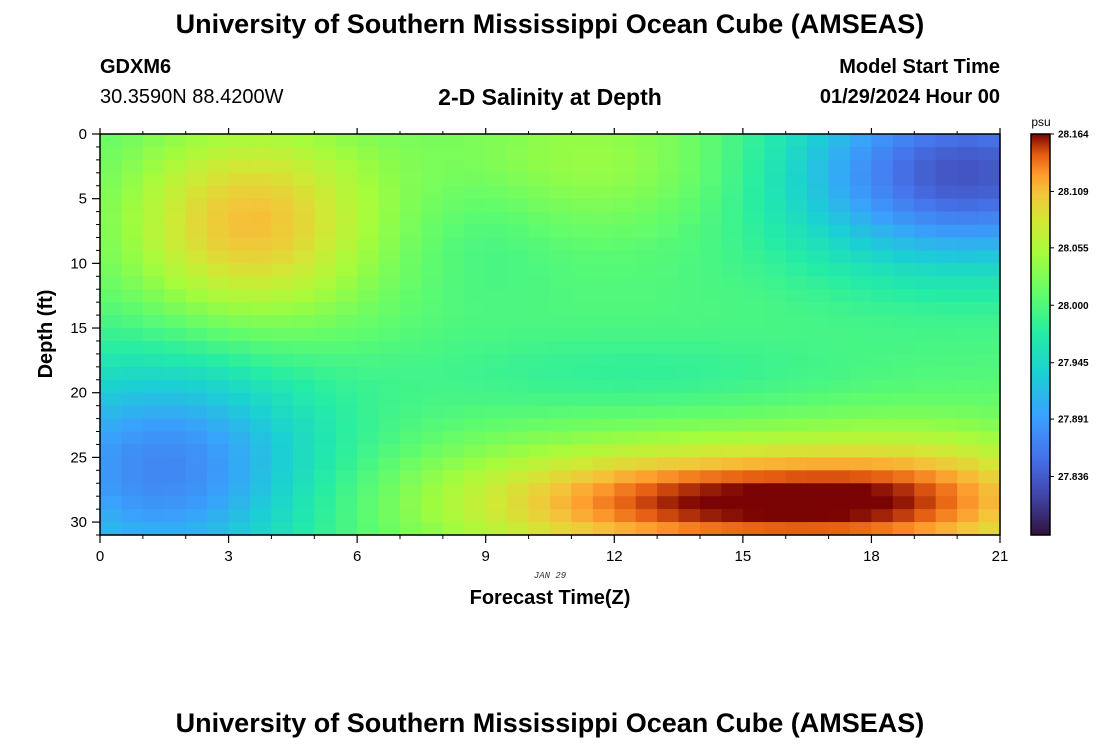  I want to click on colorbar-gradient, so click(1040, 334).